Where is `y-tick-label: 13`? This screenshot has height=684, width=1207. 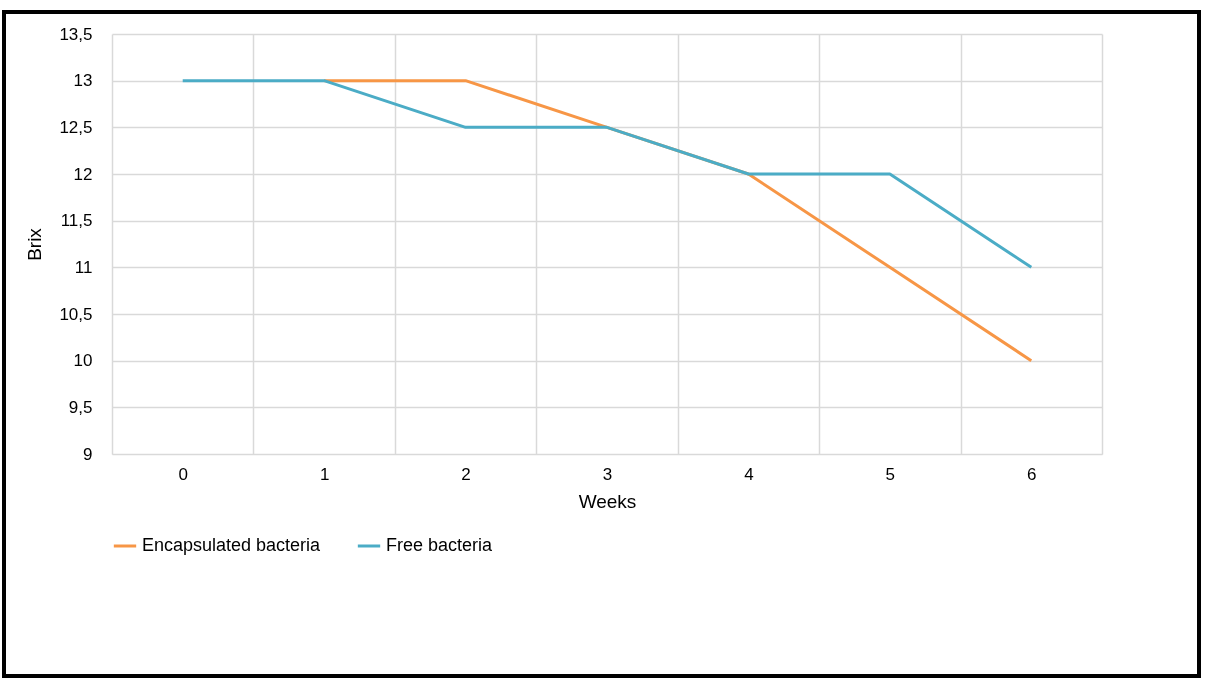 y-tick-label: 13 is located at coordinates (83, 81).